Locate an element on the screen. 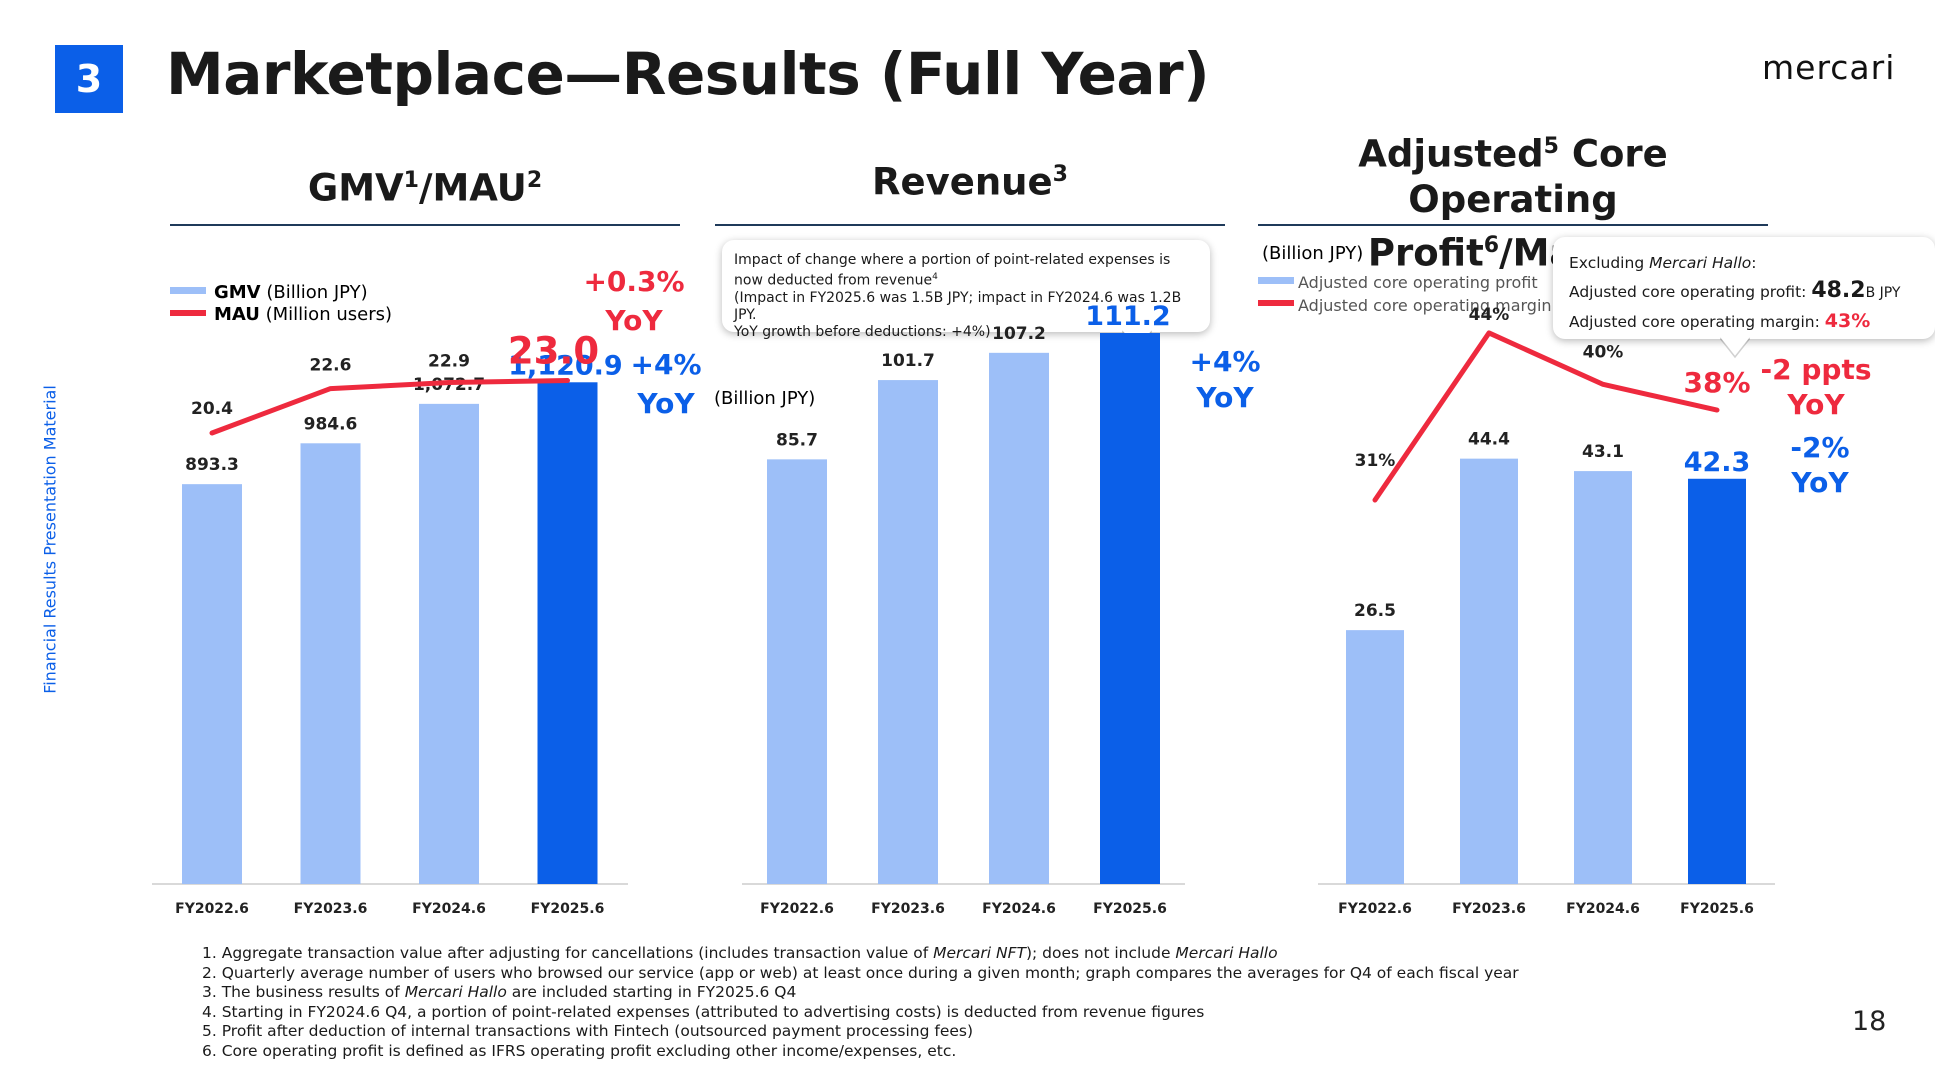 This screenshot has height=1089, width=1935. revenue-yoy-label: YoY is located at coordinates (1224, 397).